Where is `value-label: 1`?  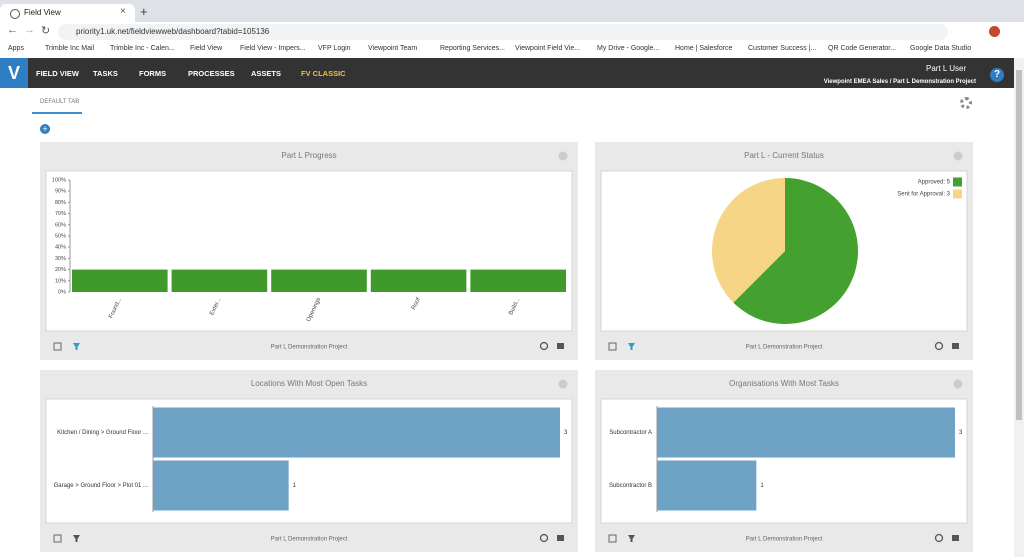 value-label: 1 is located at coordinates (295, 486).